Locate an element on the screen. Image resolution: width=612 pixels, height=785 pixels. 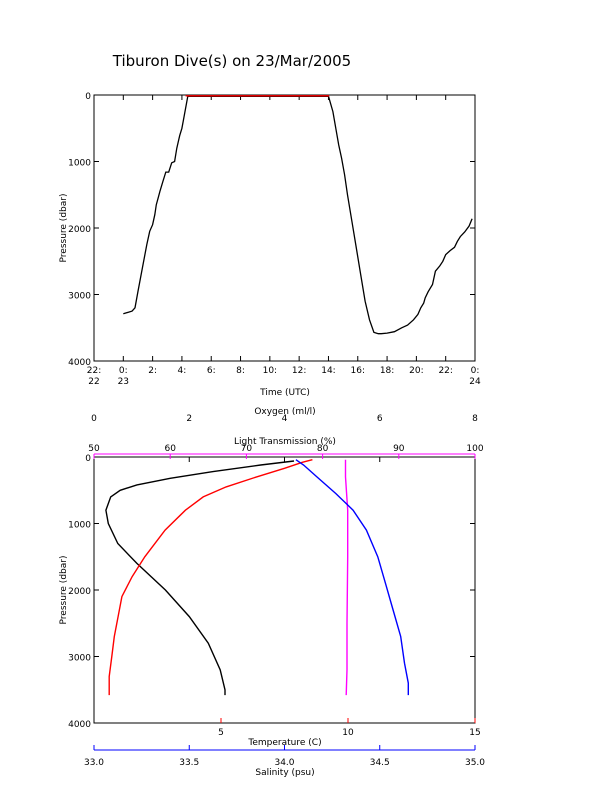
salinity-tick-label: 34.0 is located at coordinates (284, 763).